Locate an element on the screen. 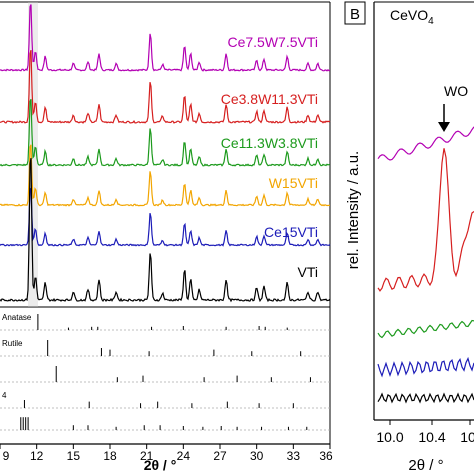 The image size is (474, 474). x-tick-label: 18 is located at coordinates (110, 456).